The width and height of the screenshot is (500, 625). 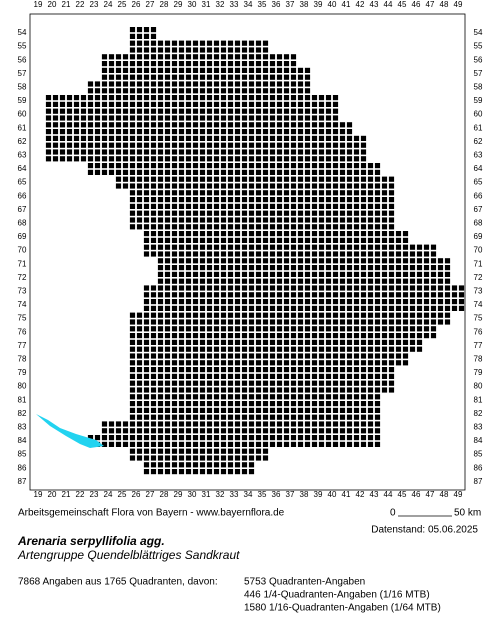 What do you see at coordinates (22, 59) in the screenshot?
I see `row-label: 56` at bounding box center [22, 59].